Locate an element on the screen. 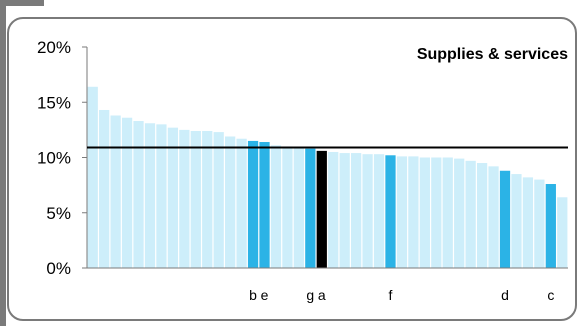 This screenshot has width=585, height=326. category-label-c: c is located at coordinates (550, 295).